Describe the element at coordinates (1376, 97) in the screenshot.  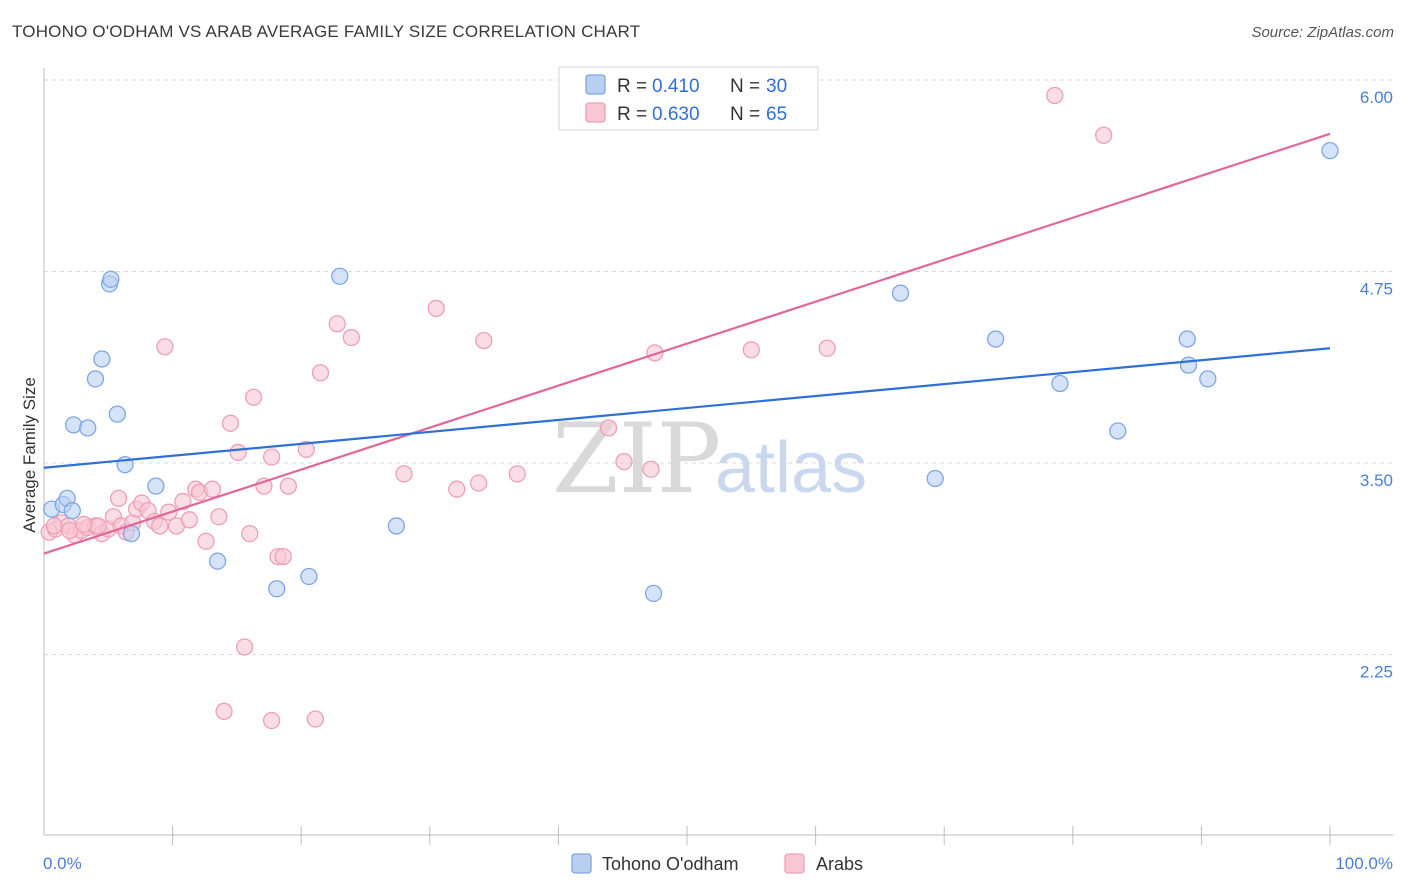
I see `y-tick-label: 6.00` at that location.